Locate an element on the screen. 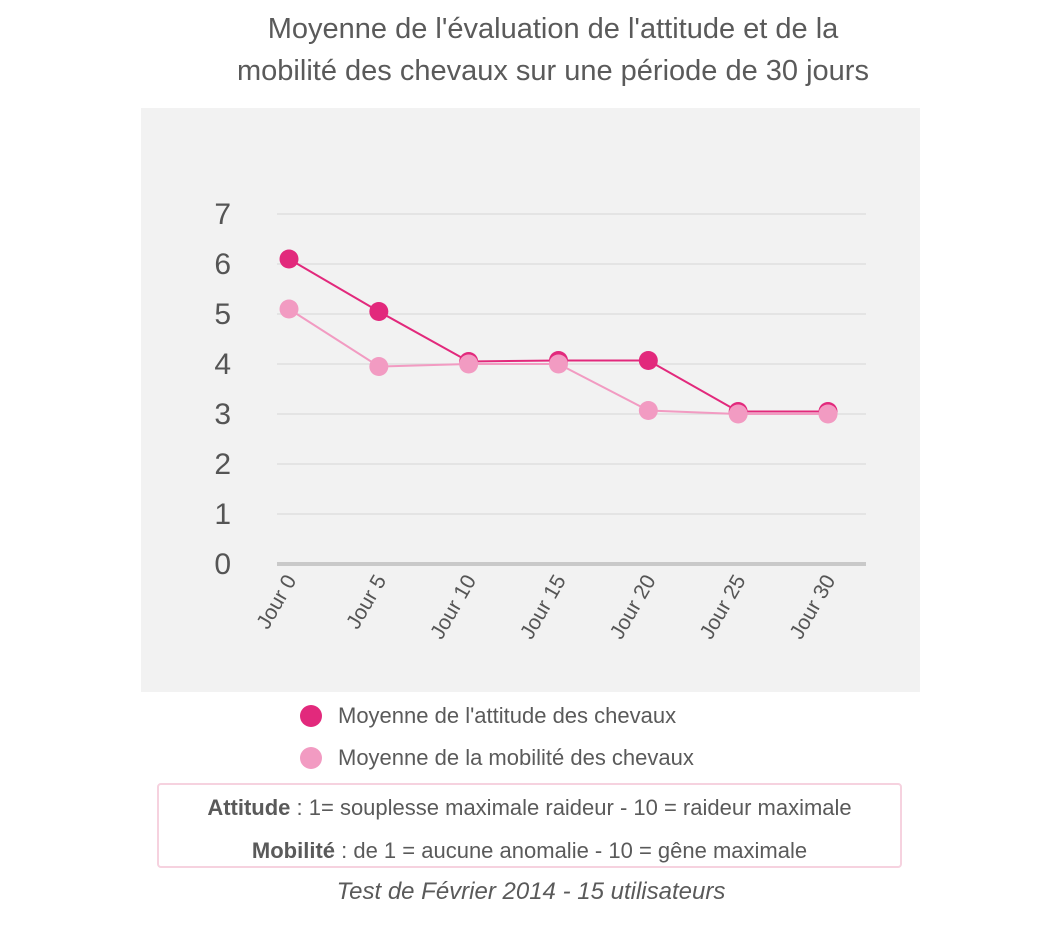  x-tick-label: Jour 20 is located at coordinates (633, 607).